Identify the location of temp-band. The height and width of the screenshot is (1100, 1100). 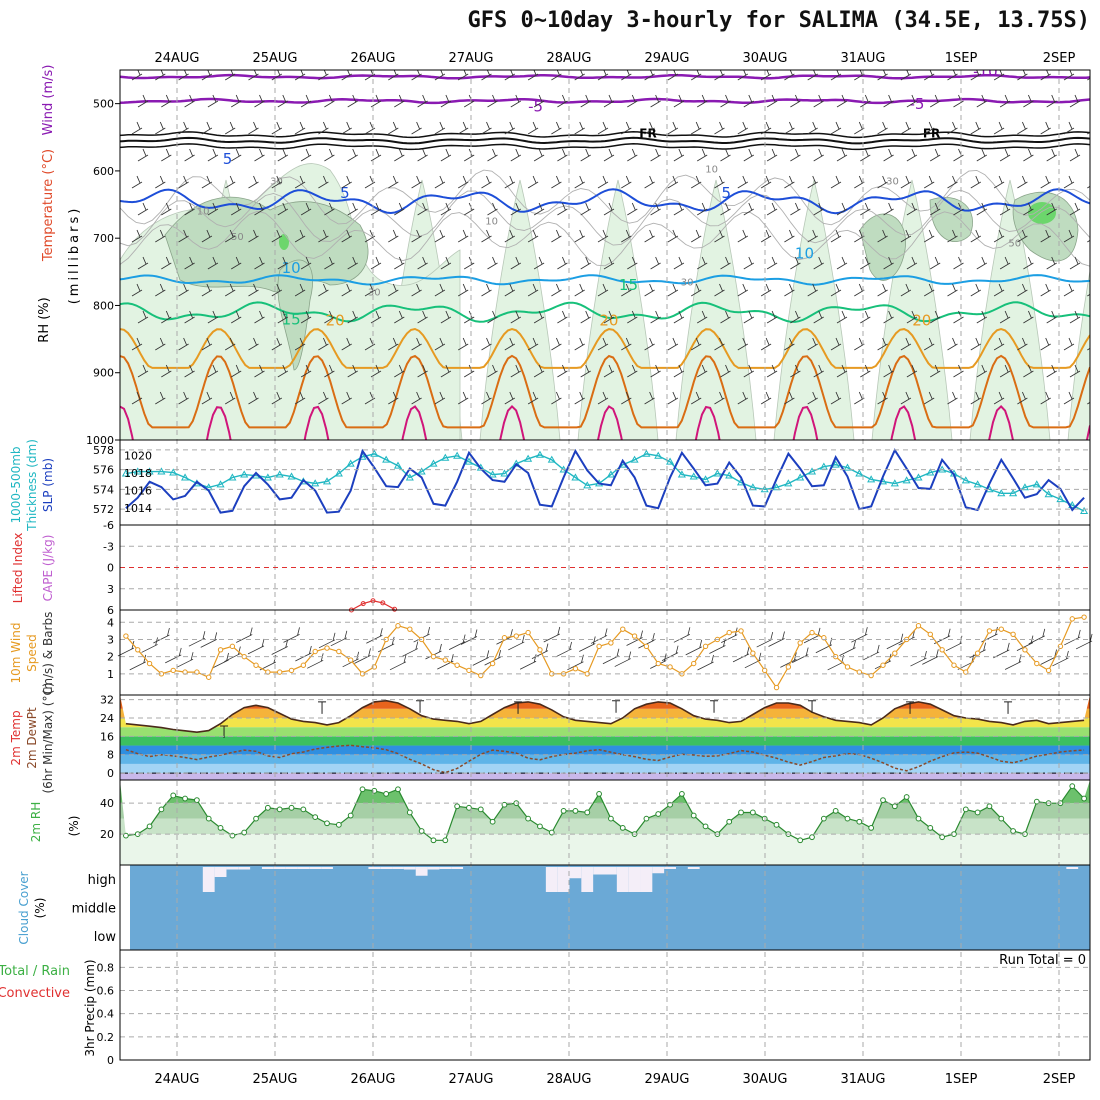
(605, 750).